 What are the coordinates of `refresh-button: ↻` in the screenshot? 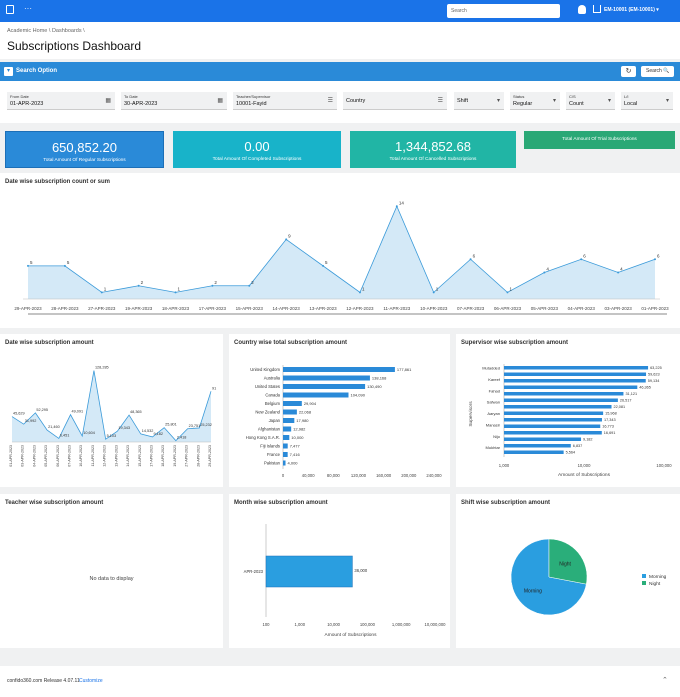 It's located at (628, 71).